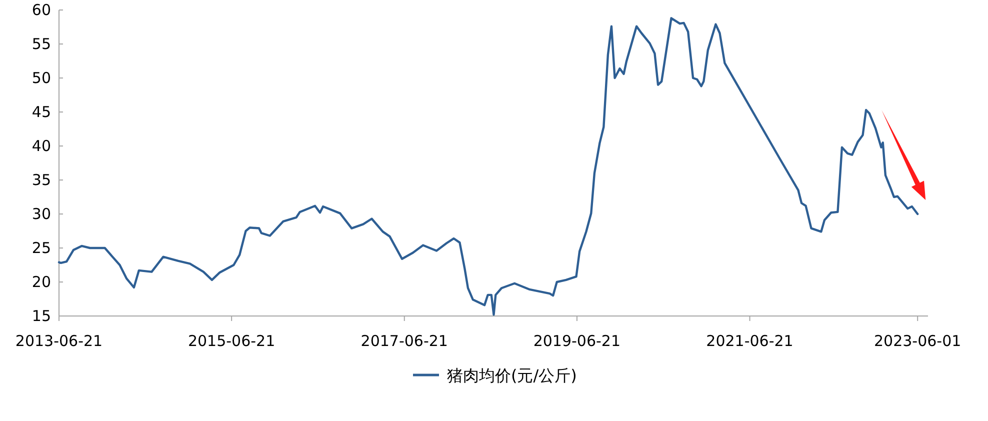 Image resolution: width=988 pixels, height=421 pixels. What do you see at coordinates (59, 341) in the screenshot?
I see `x-tick-label: 2013-06-21` at bounding box center [59, 341].